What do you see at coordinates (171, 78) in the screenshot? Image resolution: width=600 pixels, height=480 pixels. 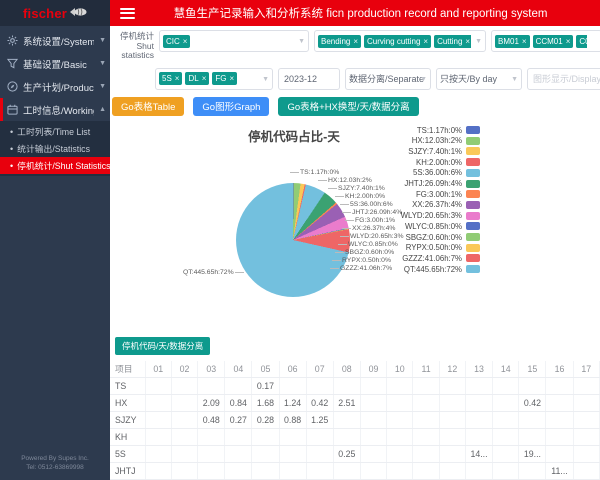 I see `filter-tag: 5S ×` at bounding box center [171, 78].